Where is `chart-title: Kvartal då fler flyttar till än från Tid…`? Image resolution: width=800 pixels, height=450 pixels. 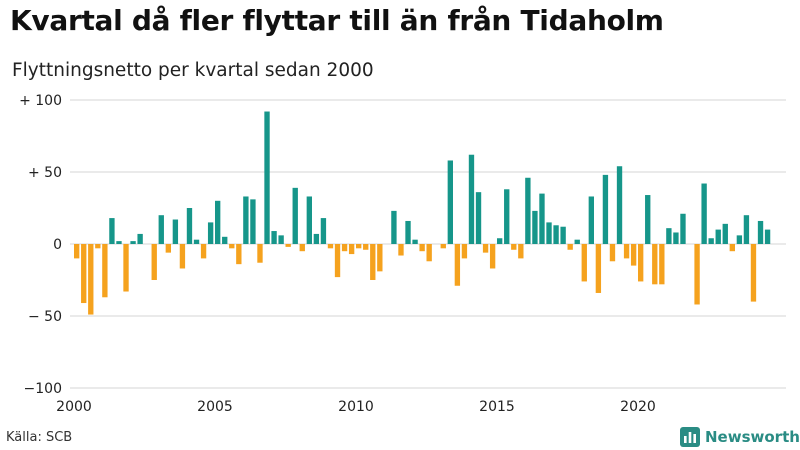
chart-title: Kvartal då fler flyttar till än från Tid… is located at coordinates (337, 20).